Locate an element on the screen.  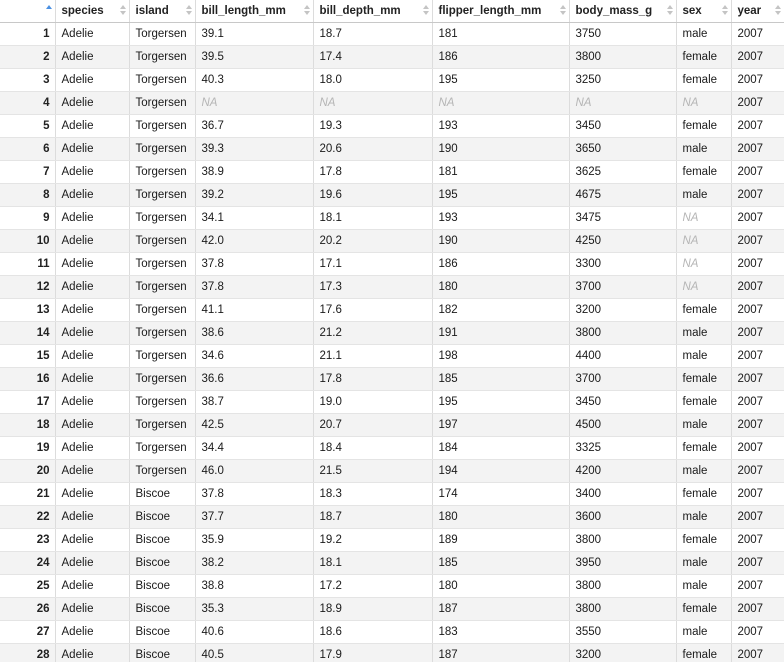
table-row: 25 Adelie Biscoe 38.8 17.2 180 3800 male 2007 is located at coordinates (392, 586).